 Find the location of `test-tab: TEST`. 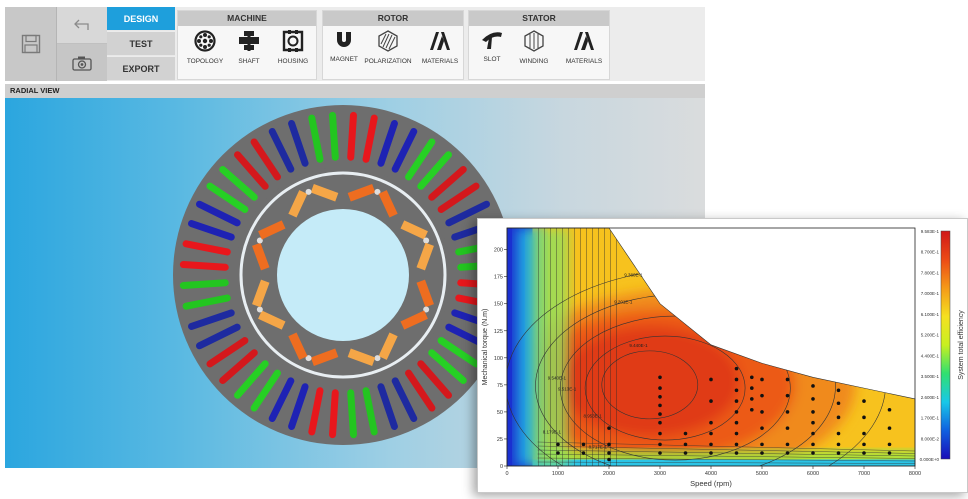

test-tab: TEST is located at coordinates (141, 44).